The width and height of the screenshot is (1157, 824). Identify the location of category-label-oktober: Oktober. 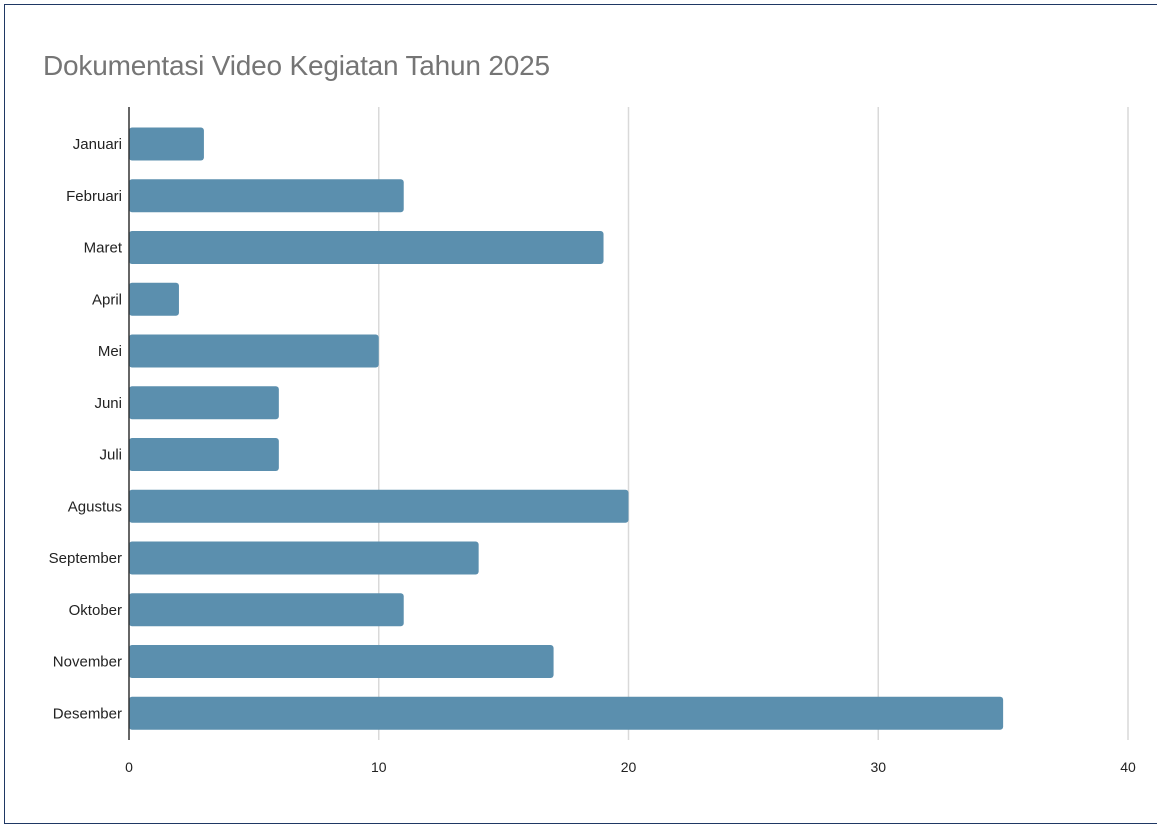
(95, 610).